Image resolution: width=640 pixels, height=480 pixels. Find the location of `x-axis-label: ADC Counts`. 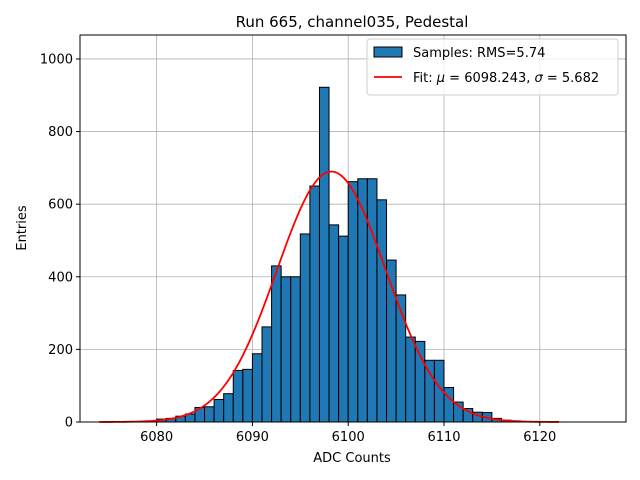

x-axis-label: ADC Counts is located at coordinates (352, 458).